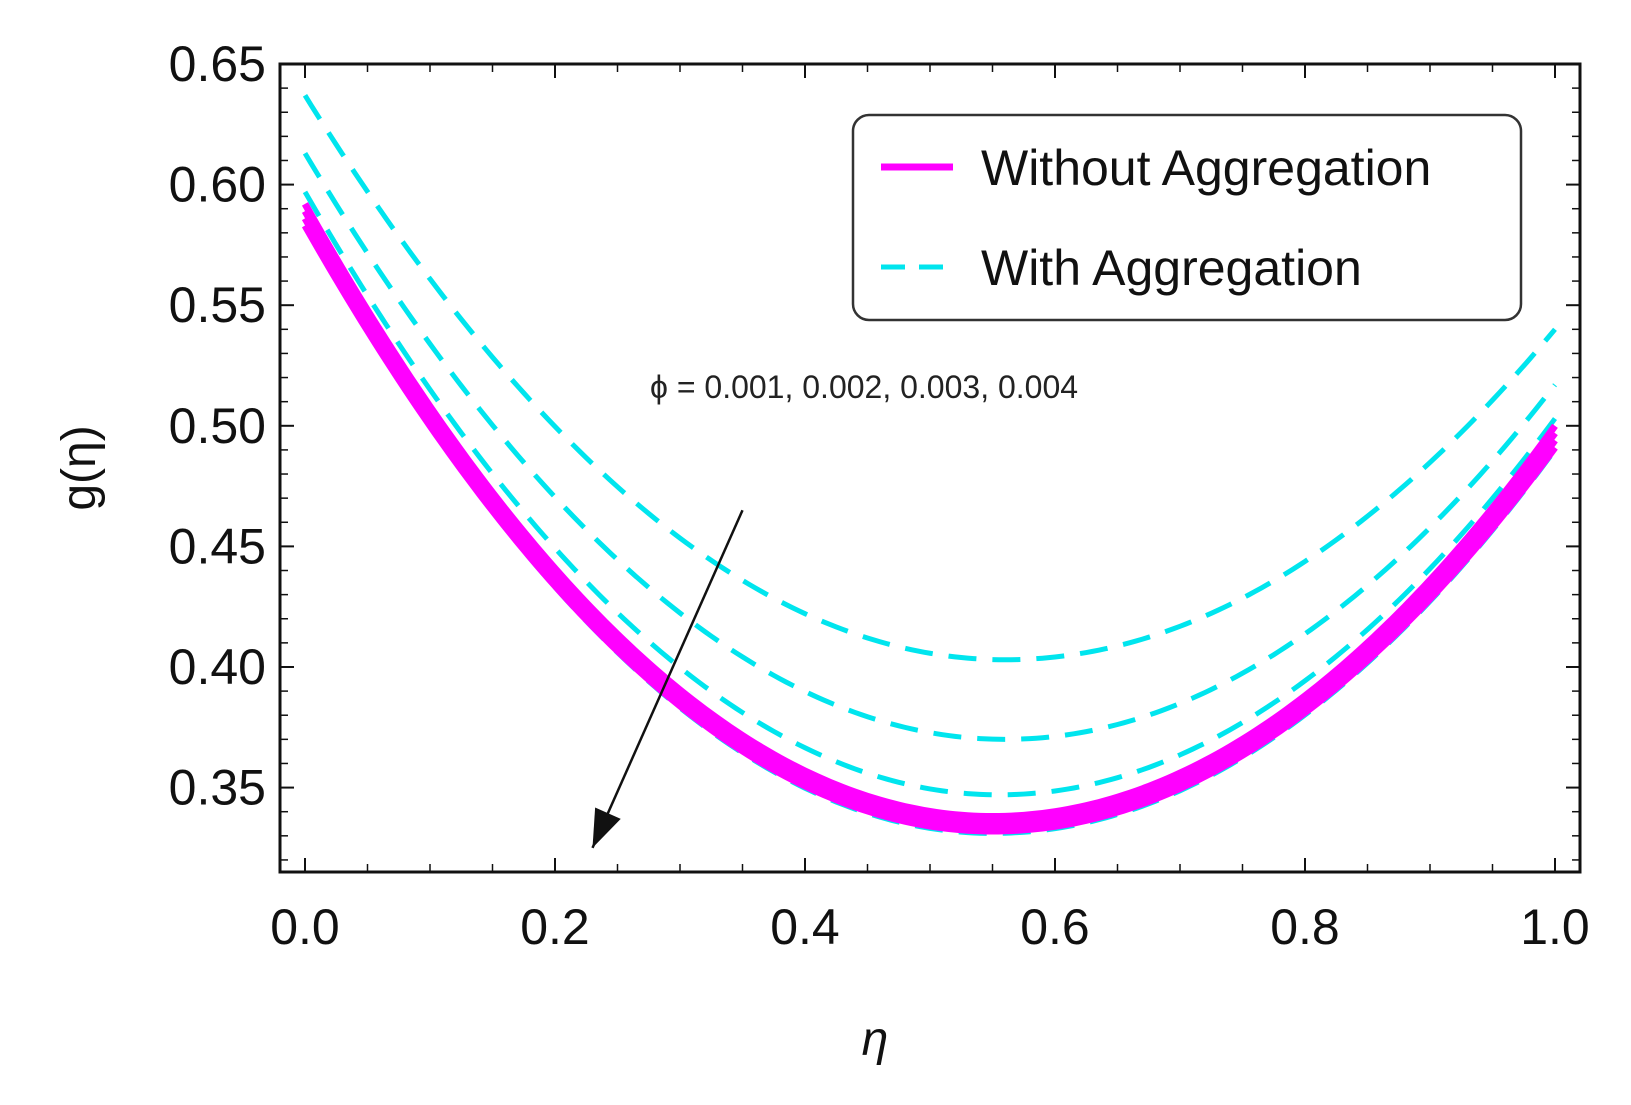 This screenshot has width=1631, height=1105. I want to click on annotation-arrow-line, so click(667, 679).